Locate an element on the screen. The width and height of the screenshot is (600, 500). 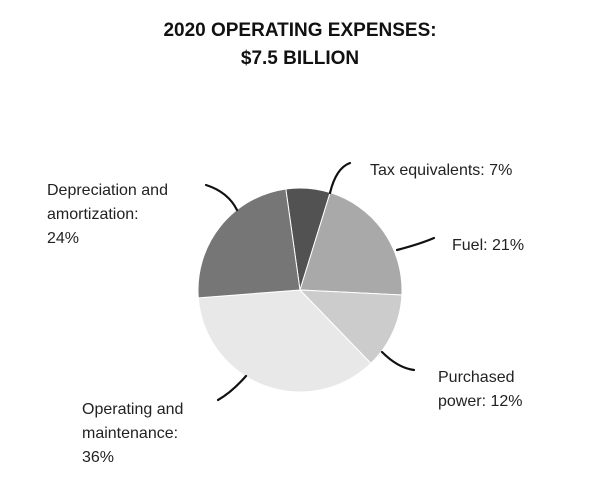
slice-label-4-line-2: 24% is located at coordinates (63, 238).